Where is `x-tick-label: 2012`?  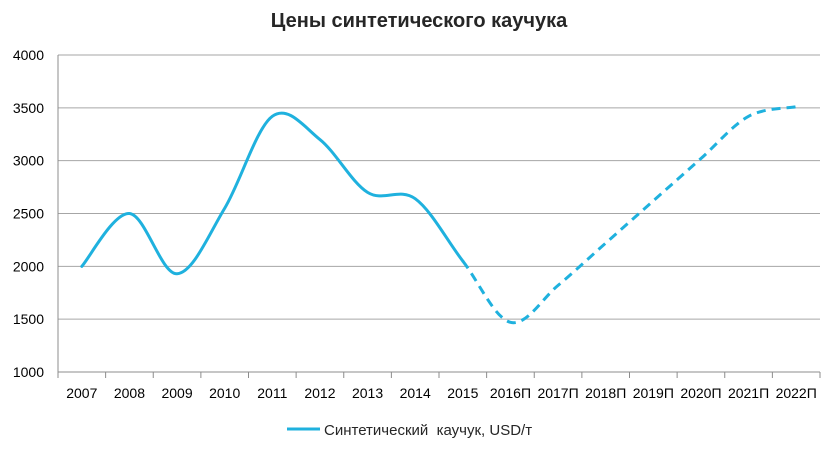
x-tick-label: 2012 is located at coordinates (319, 393).